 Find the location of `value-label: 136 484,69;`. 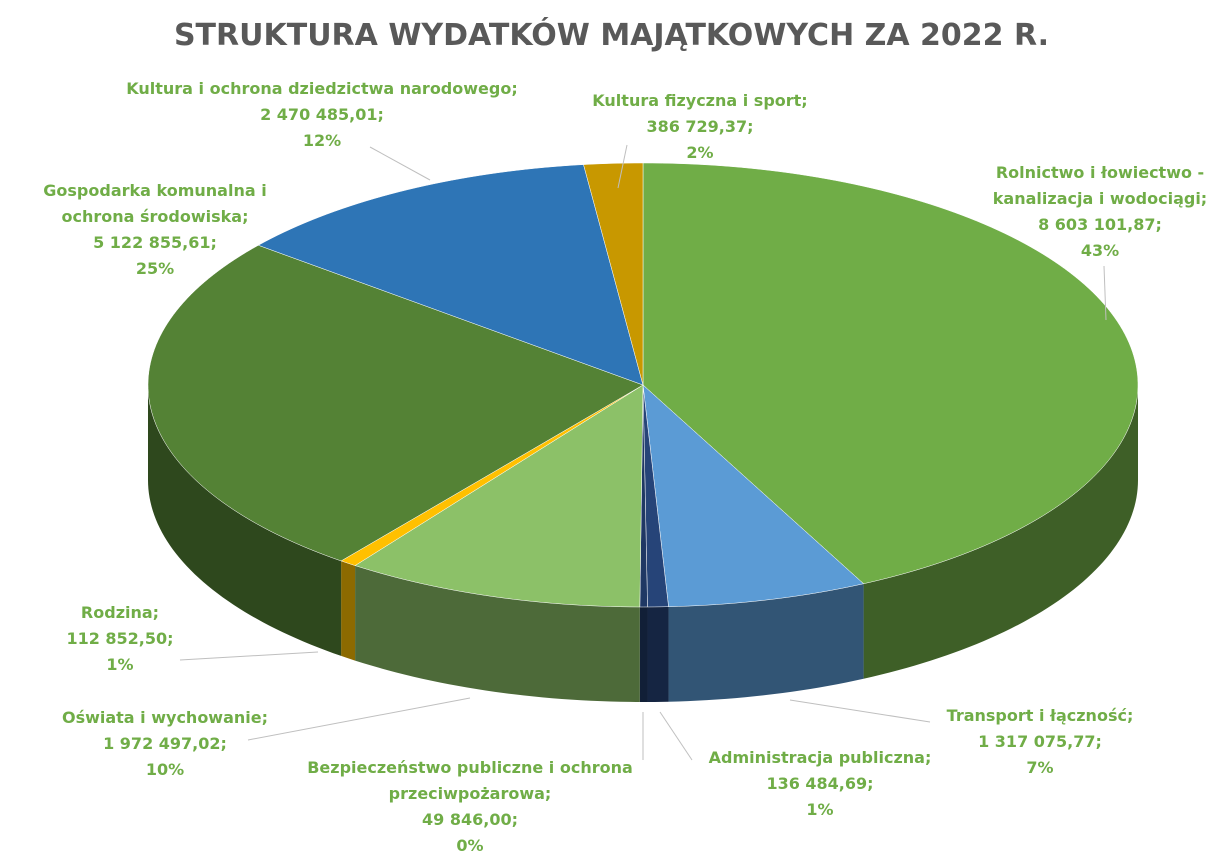

value-label: 136 484,69; is located at coordinates (820, 783).